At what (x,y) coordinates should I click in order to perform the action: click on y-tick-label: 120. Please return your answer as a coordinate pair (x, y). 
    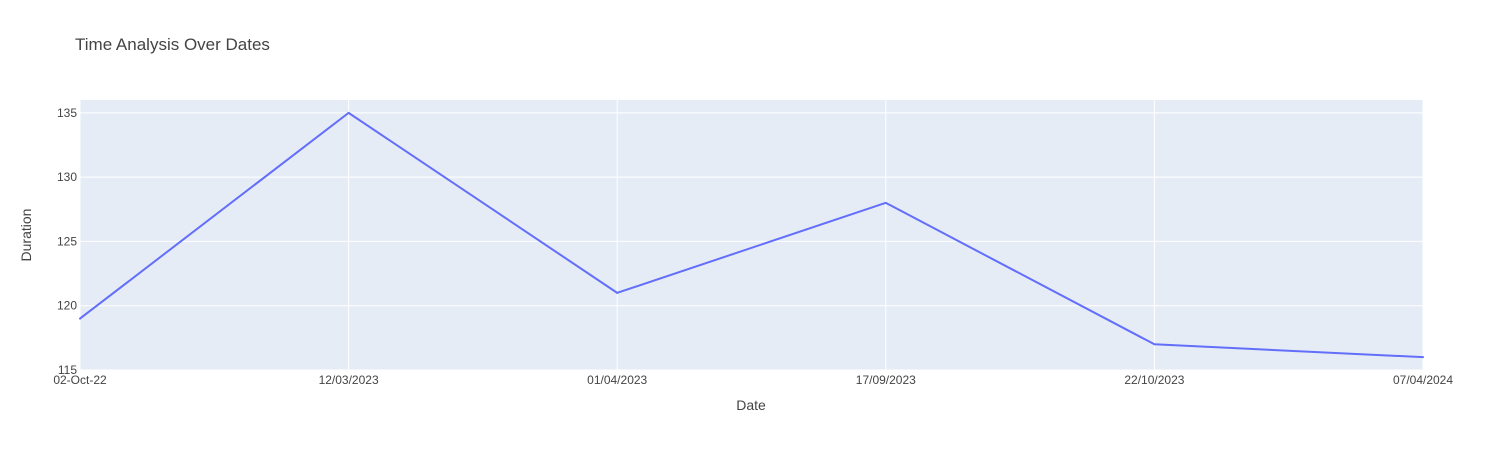
    Looking at the image, I should click on (67, 306).